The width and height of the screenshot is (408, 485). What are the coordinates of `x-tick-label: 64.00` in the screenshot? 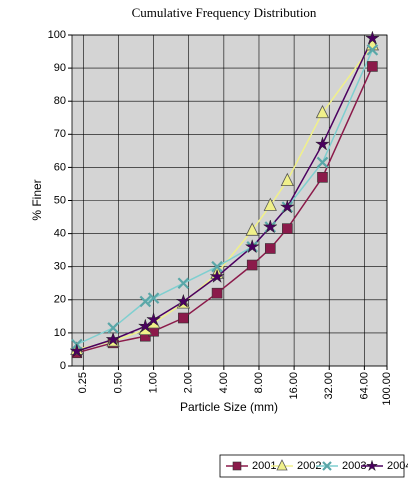 It's located at (364, 386).